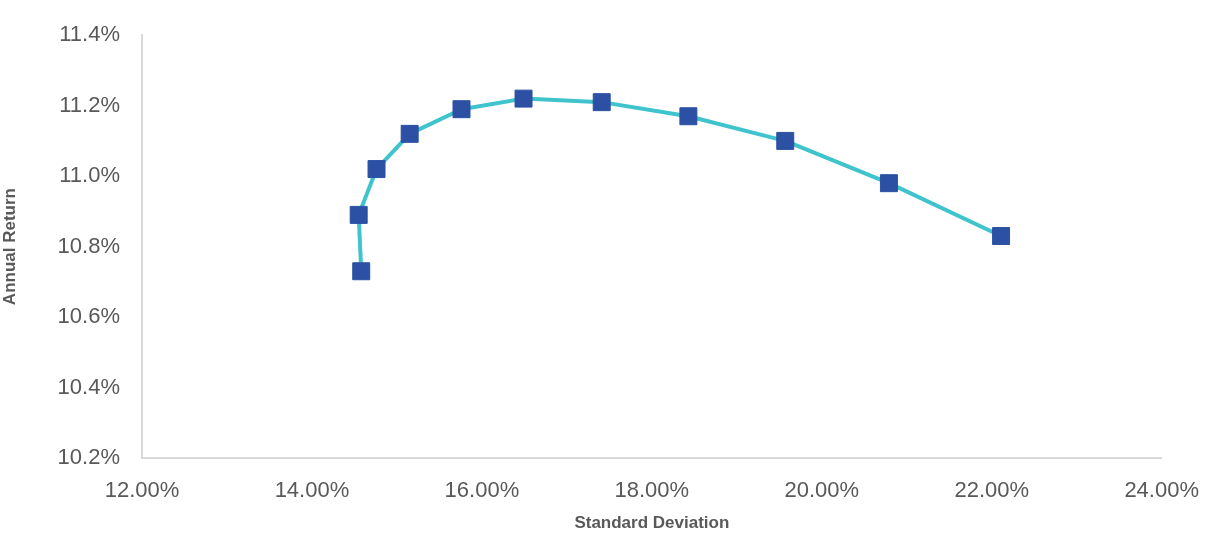 The height and width of the screenshot is (534, 1219). Describe the element at coordinates (89, 175) in the screenshot. I see `y-tick-label: 11.0%` at that location.